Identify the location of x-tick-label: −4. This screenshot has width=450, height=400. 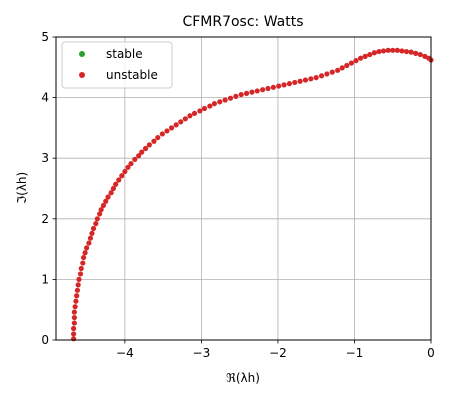
(125, 353).